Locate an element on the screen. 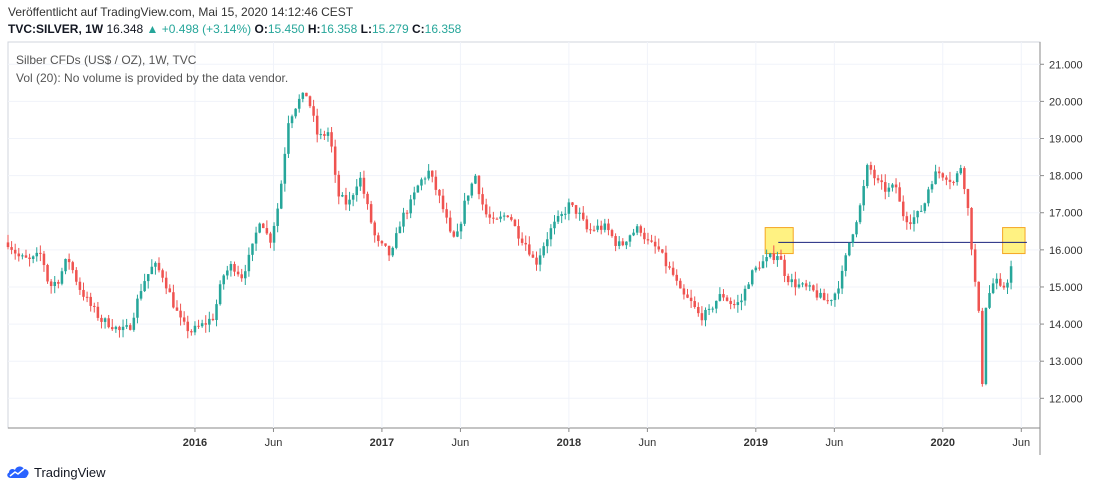 The image size is (1100, 492). x-tick-label: 2017 is located at coordinates (382, 443).